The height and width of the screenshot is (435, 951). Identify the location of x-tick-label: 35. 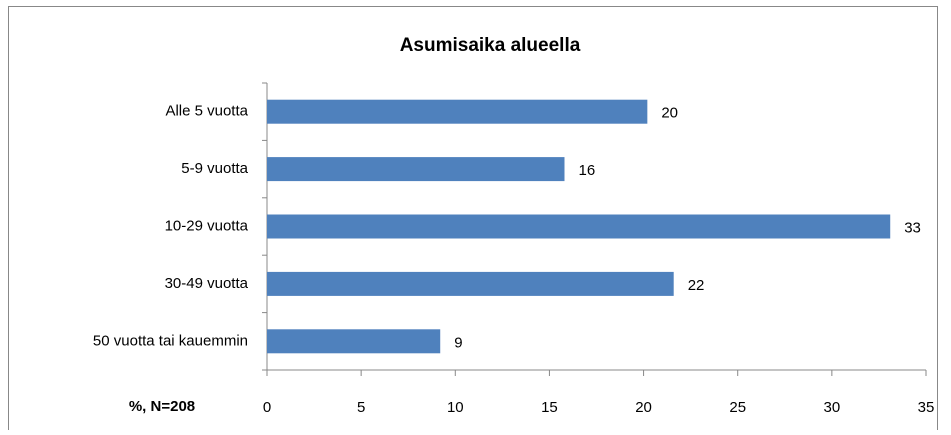
(926, 407).